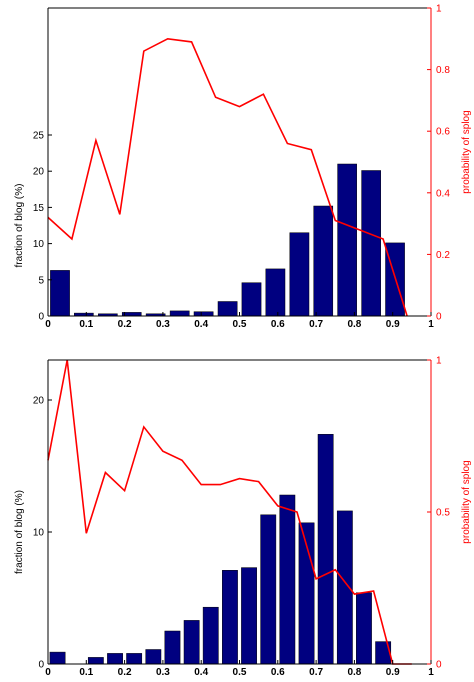 The width and height of the screenshot is (474, 682). Describe the element at coordinates (443, 513) in the screenshot. I see `chart2-y2-tick-label: 0.5` at that location.